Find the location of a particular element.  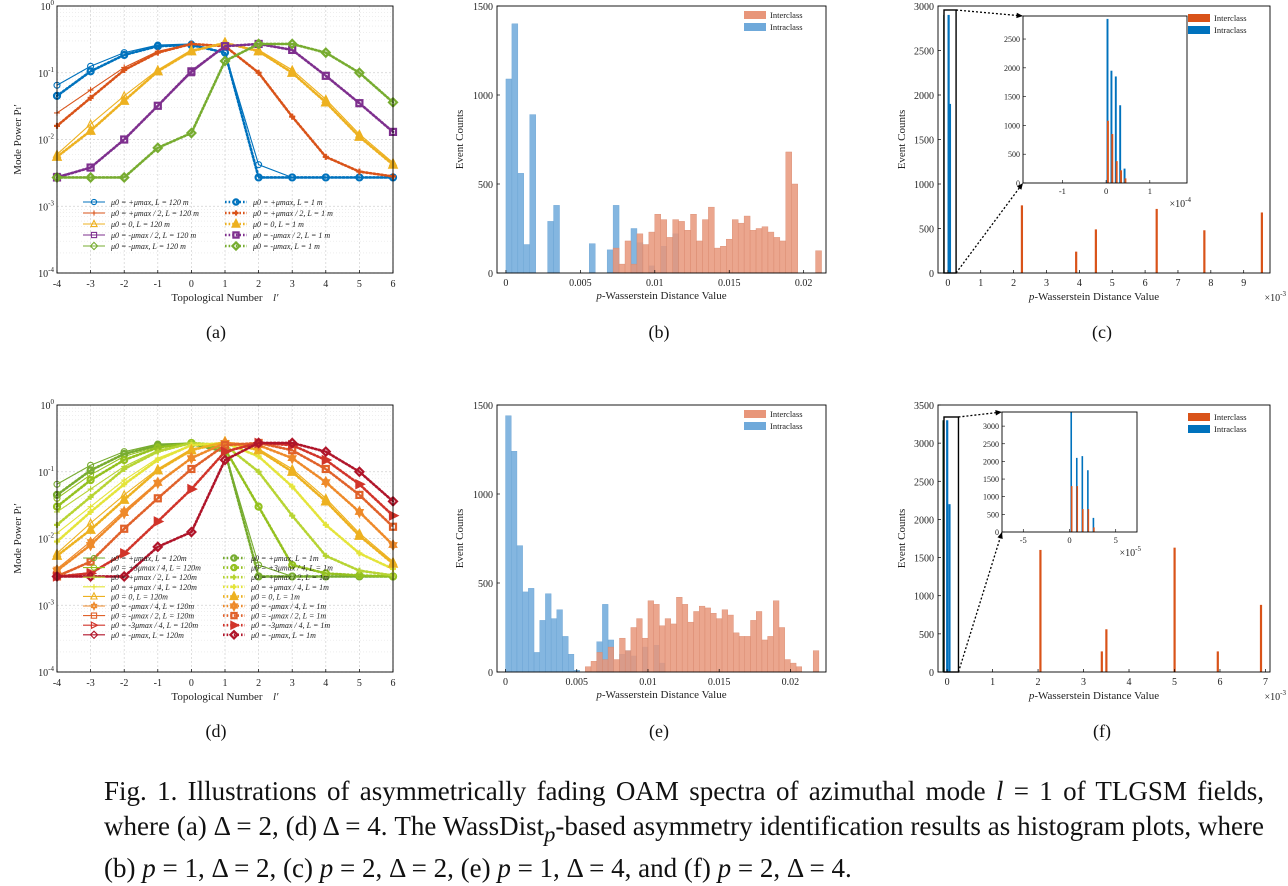

x-tick-label: 3 is located at coordinates (292, 284).